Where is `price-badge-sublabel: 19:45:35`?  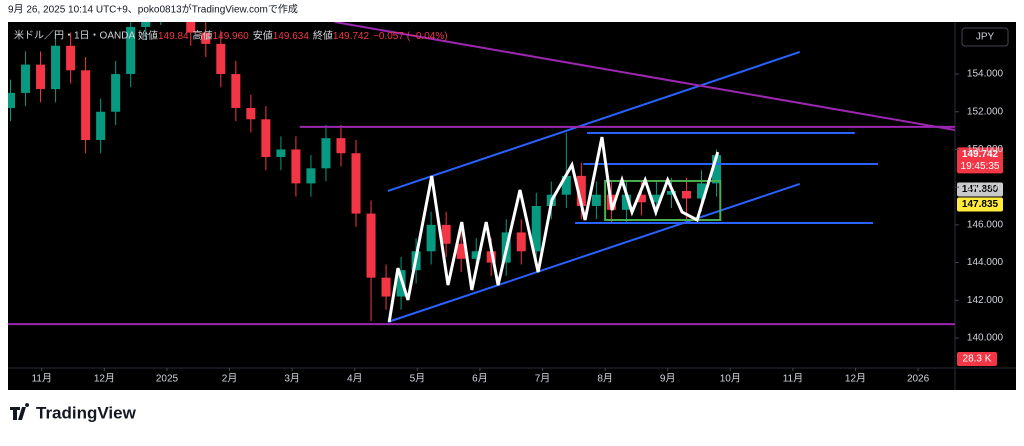 price-badge-sublabel: 19:45:35 is located at coordinates (980, 166).